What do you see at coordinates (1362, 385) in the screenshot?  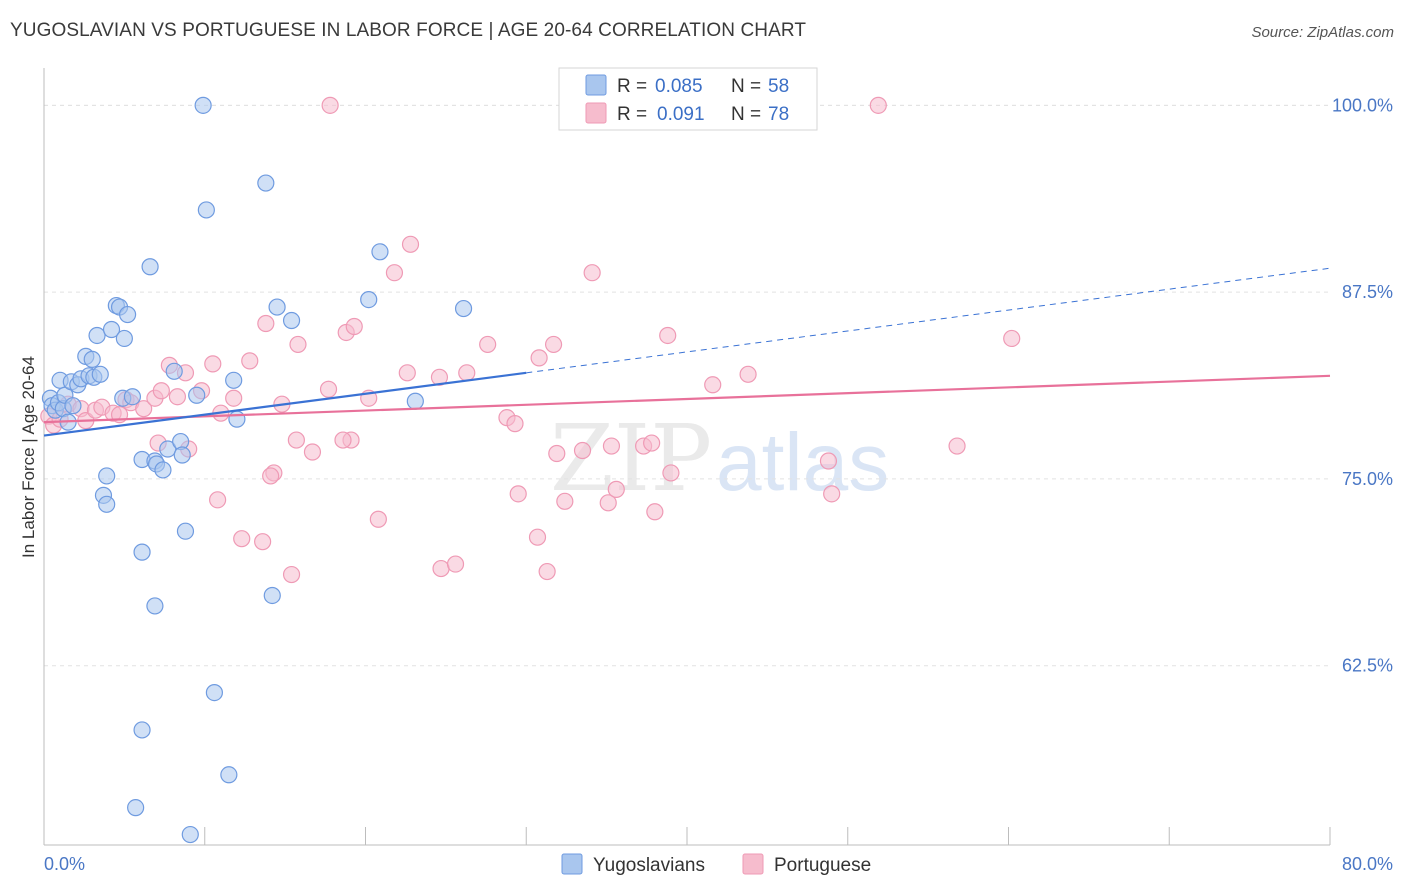 I see `y-tick-labels: 62.5% 75.0% 87.5% 100.0%` at bounding box center [1362, 385].